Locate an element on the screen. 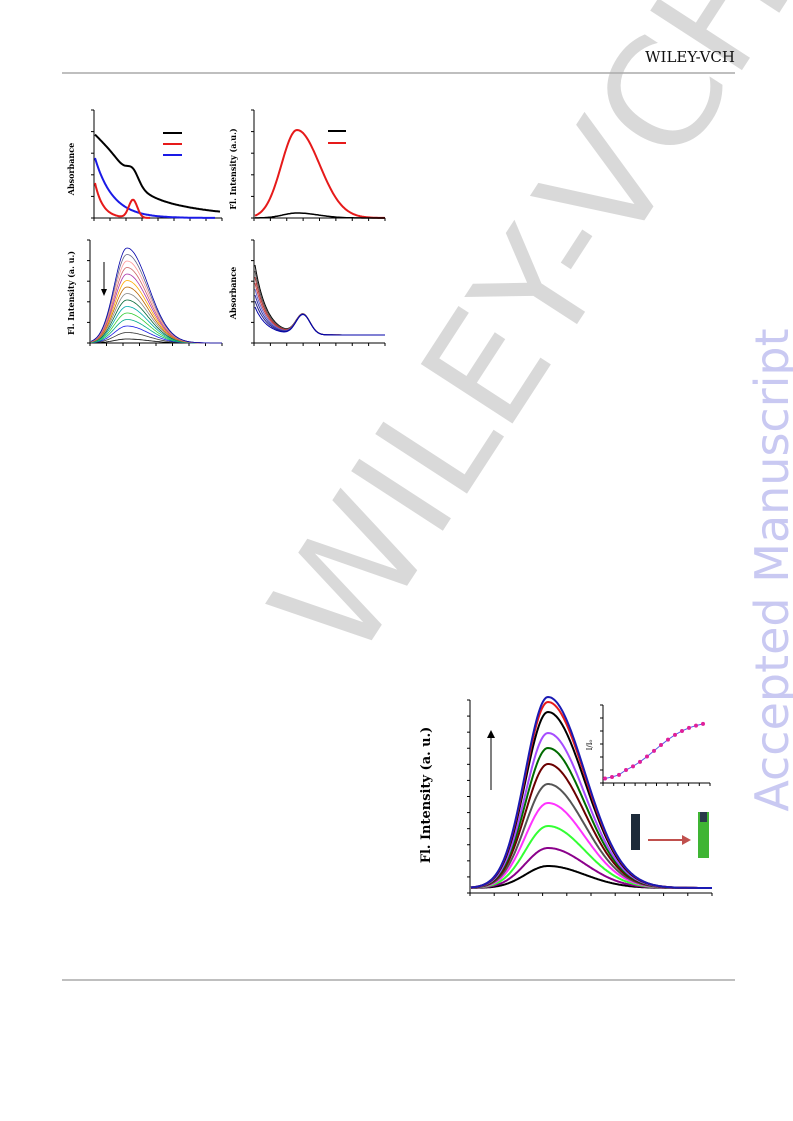  vial-cap is located at coordinates (703, 817).